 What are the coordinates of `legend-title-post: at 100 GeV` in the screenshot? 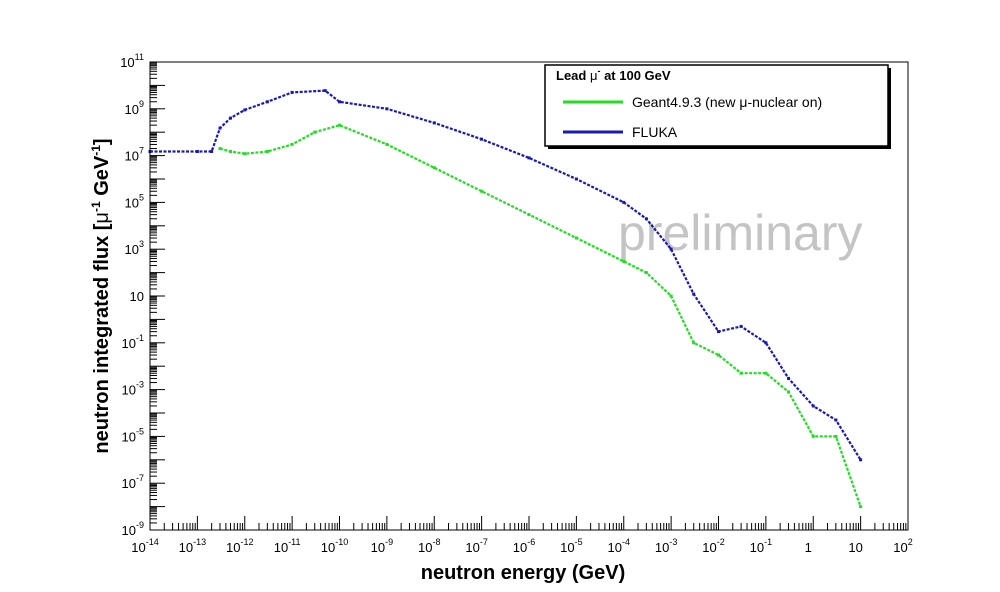 It's located at (635, 75).